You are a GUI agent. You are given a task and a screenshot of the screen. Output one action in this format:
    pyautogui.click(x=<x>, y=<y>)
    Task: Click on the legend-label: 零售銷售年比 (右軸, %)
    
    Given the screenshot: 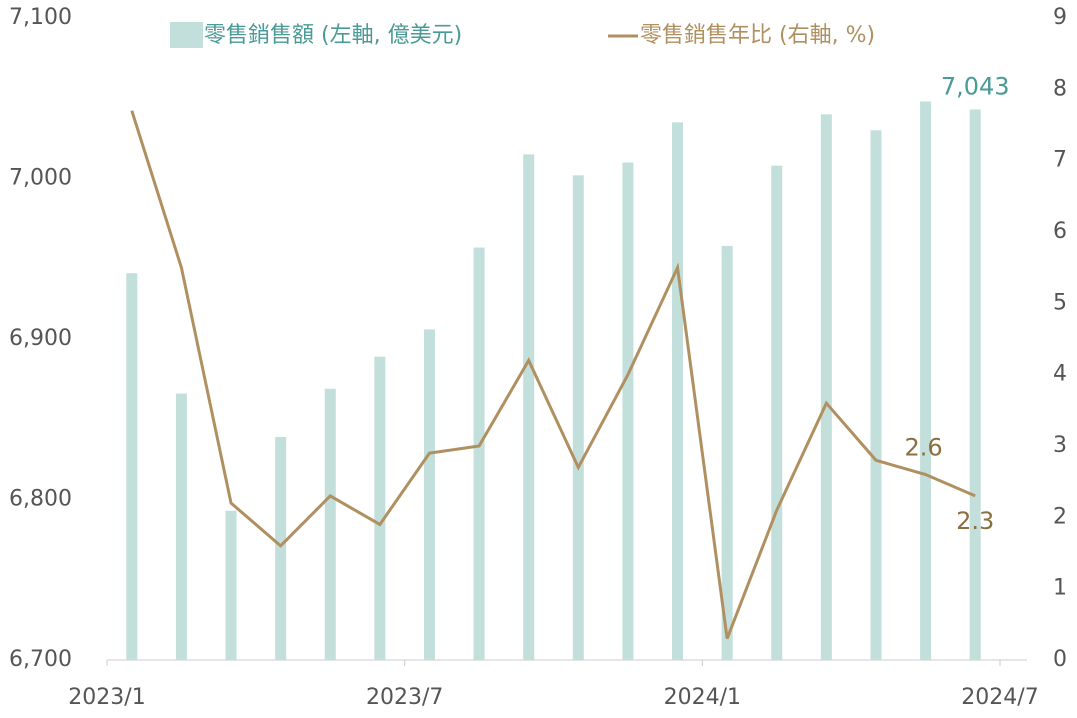 What is the action you would take?
    pyautogui.click(x=757, y=35)
    